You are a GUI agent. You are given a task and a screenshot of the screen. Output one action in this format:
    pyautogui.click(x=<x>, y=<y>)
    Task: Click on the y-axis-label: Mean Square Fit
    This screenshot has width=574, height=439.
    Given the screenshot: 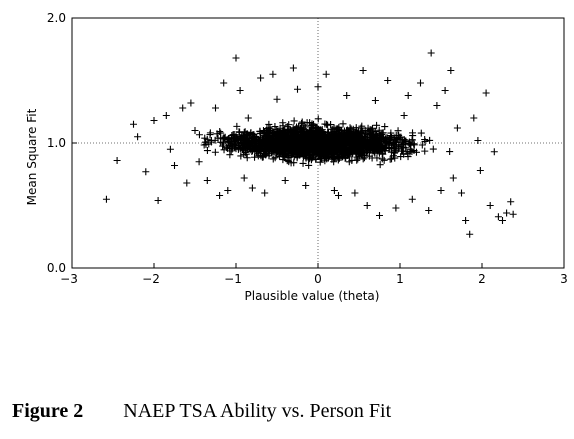 What is the action you would take?
    pyautogui.click(x=32, y=156)
    